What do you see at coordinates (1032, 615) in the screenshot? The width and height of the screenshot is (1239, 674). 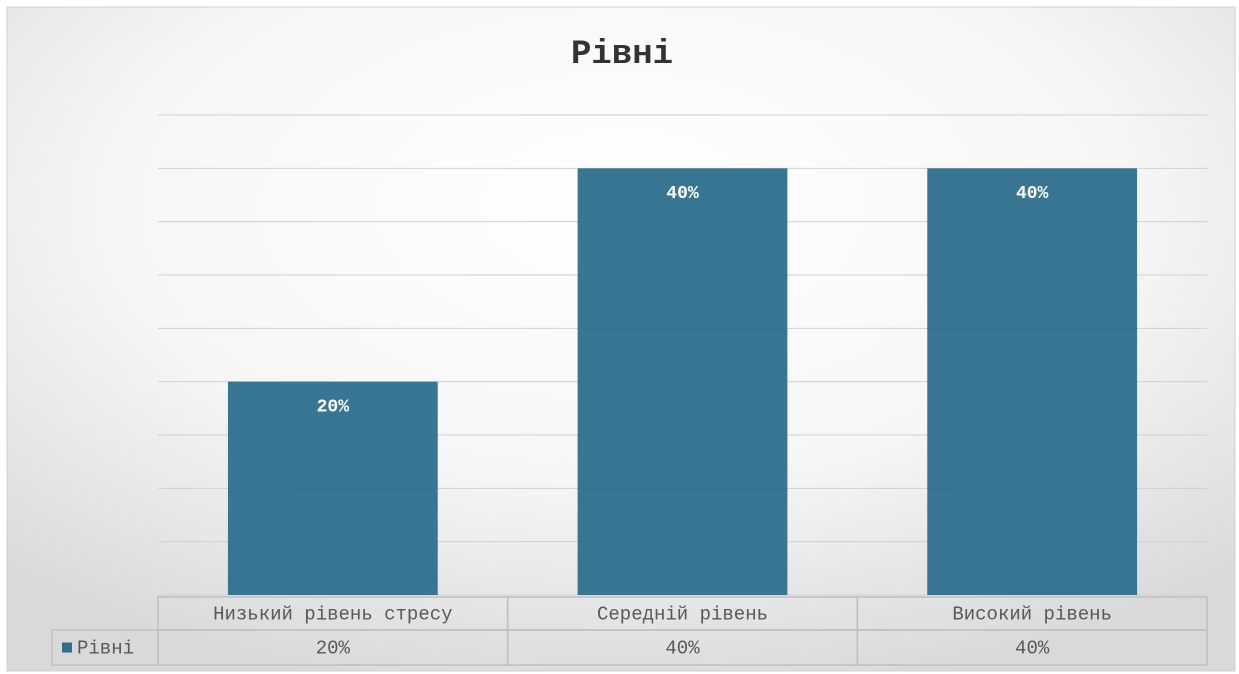 I see `x-tick-label: Високий рівень` at bounding box center [1032, 615].